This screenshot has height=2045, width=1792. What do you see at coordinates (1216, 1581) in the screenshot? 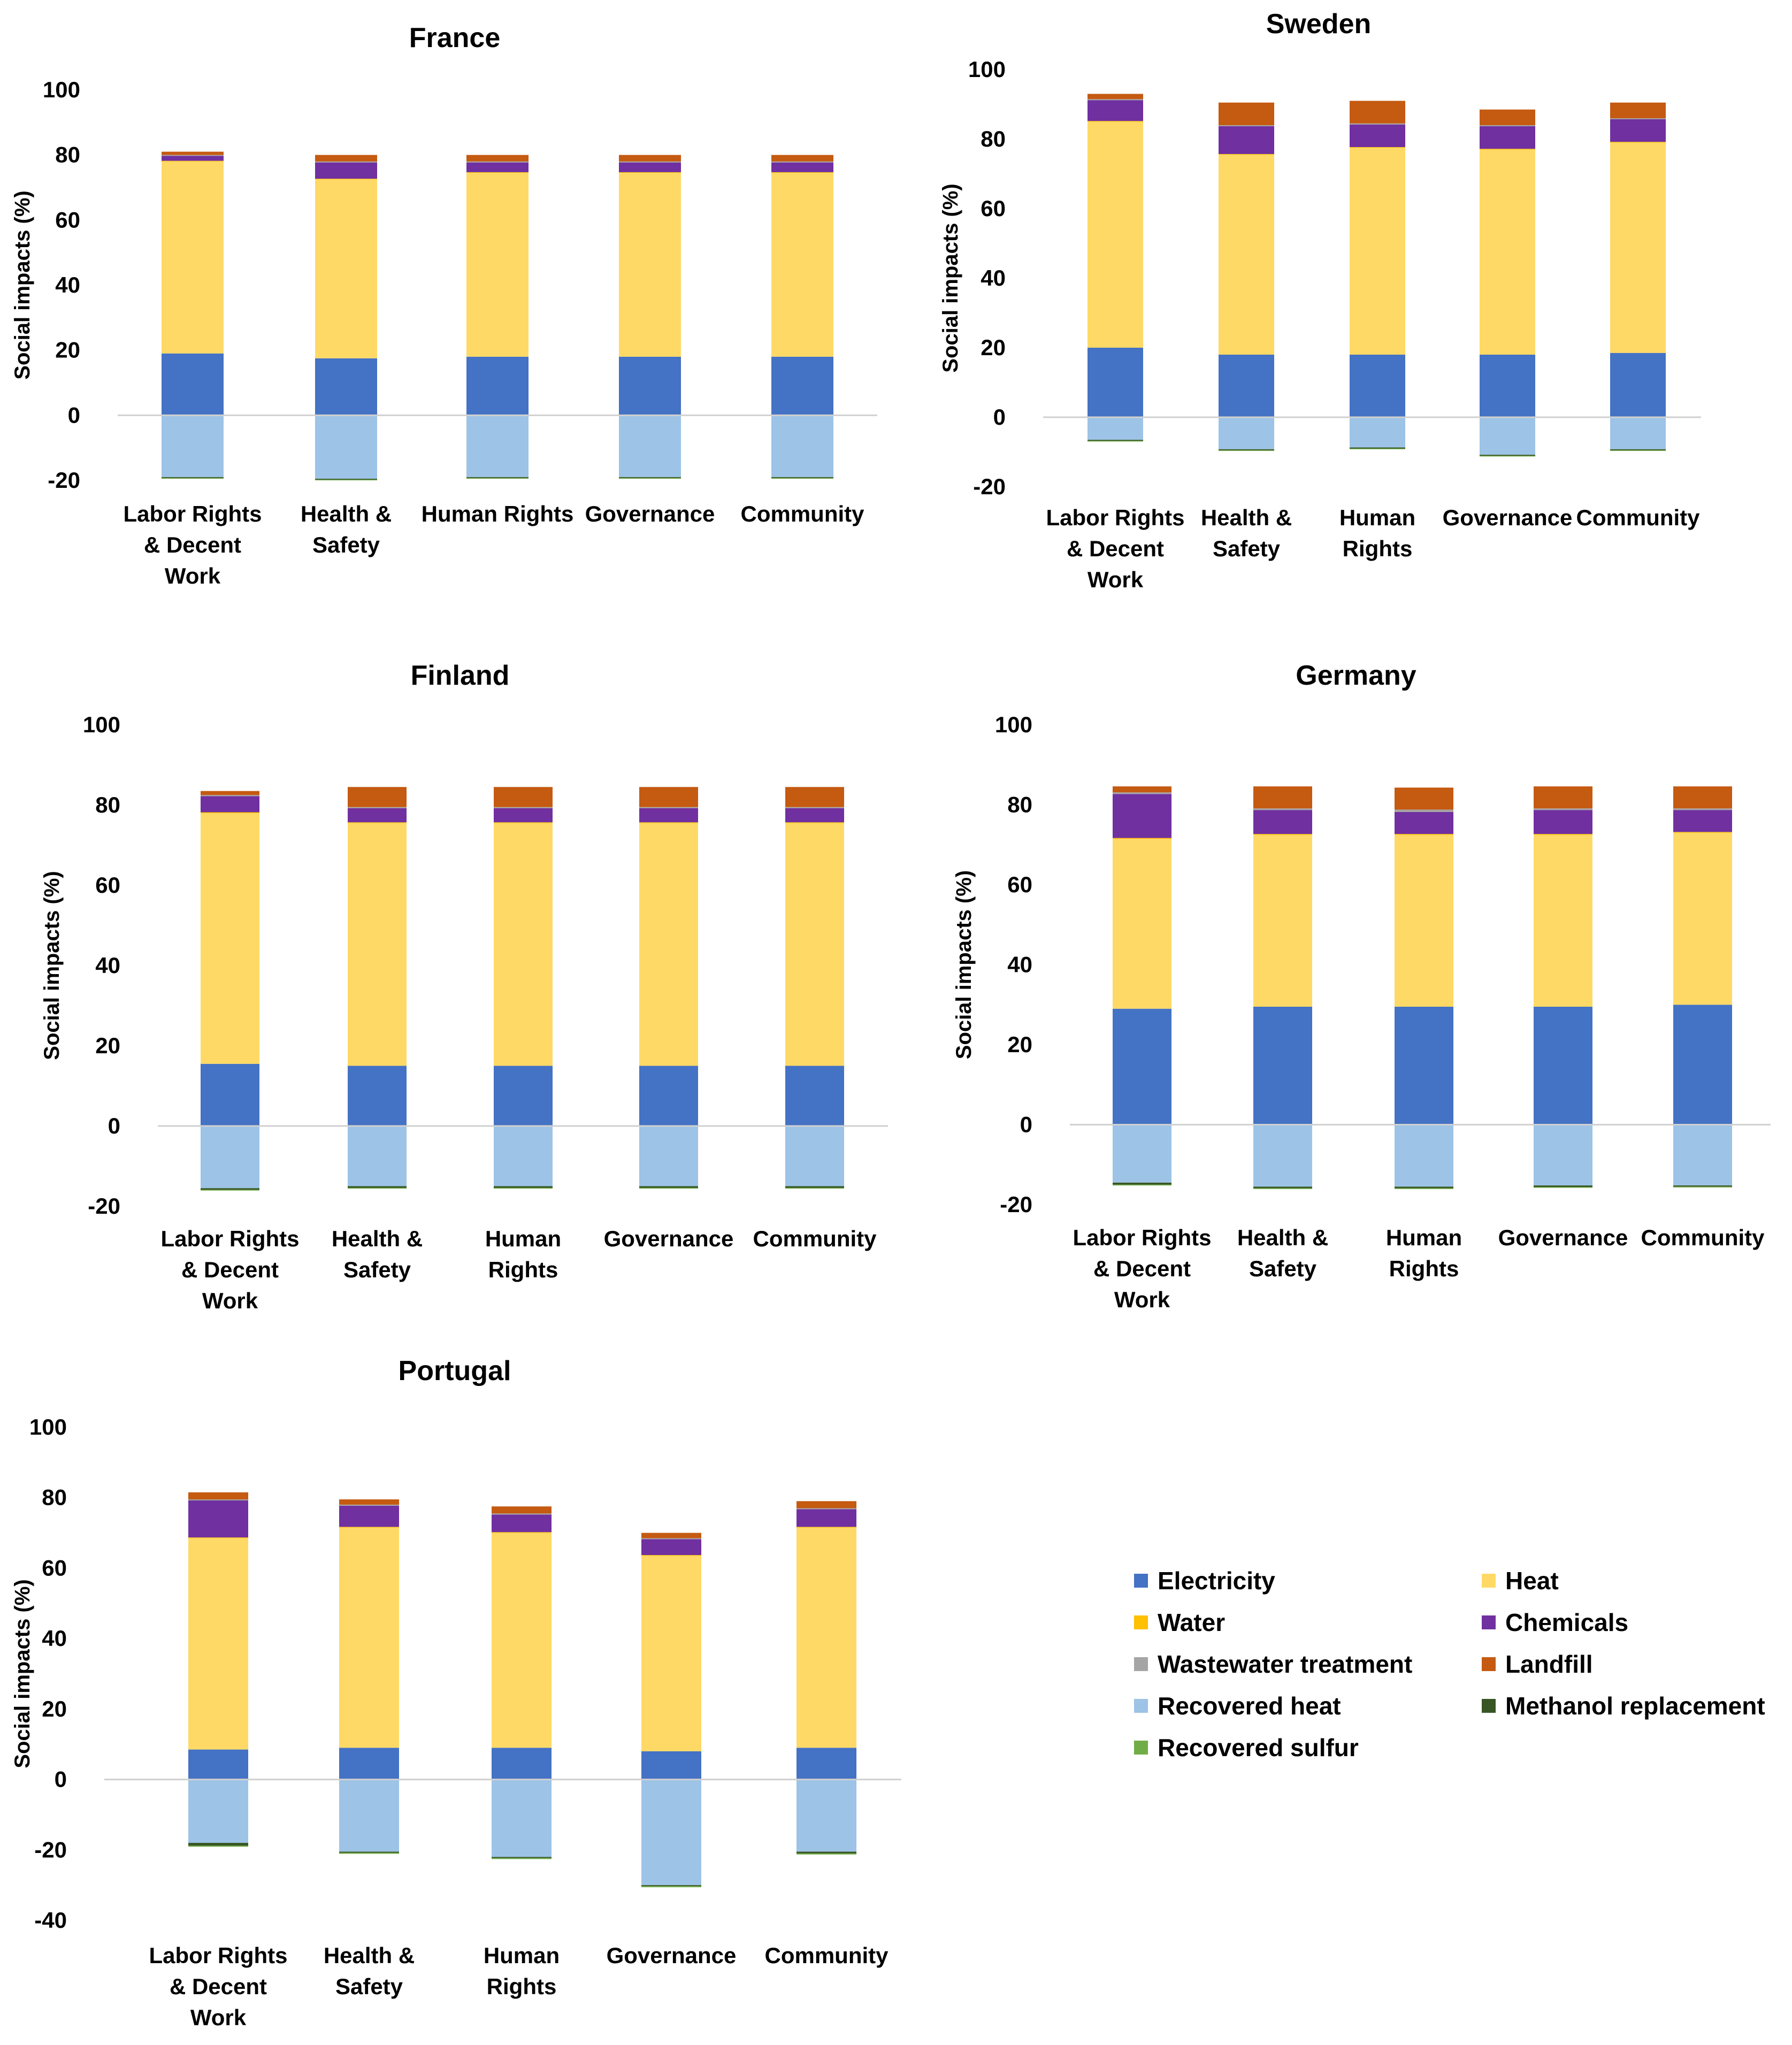
I see `legend-label: Electricity` at bounding box center [1216, 1581].